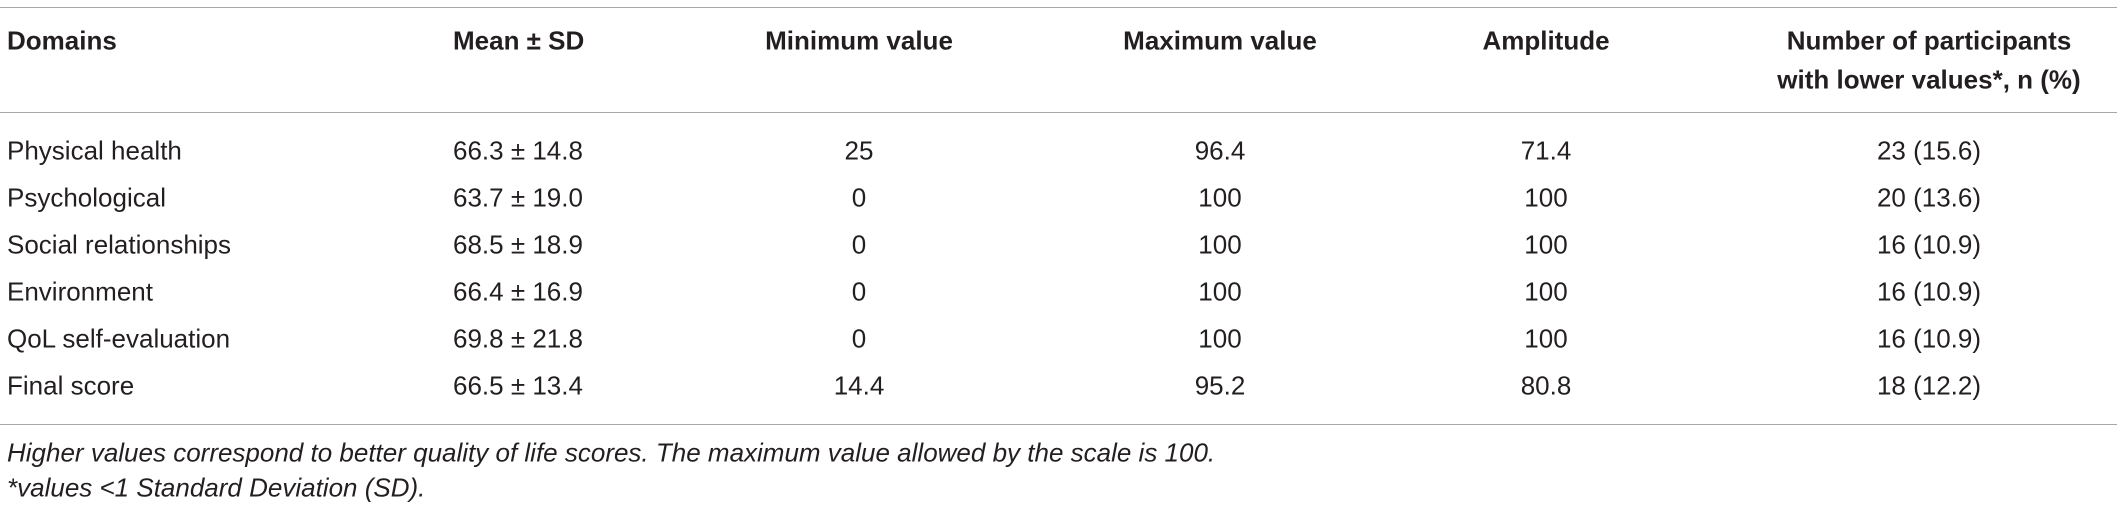  Describe the element at coordinates (1929, 197) in the screenshot. I see `table-cell: 20 (13.6)` at that location.